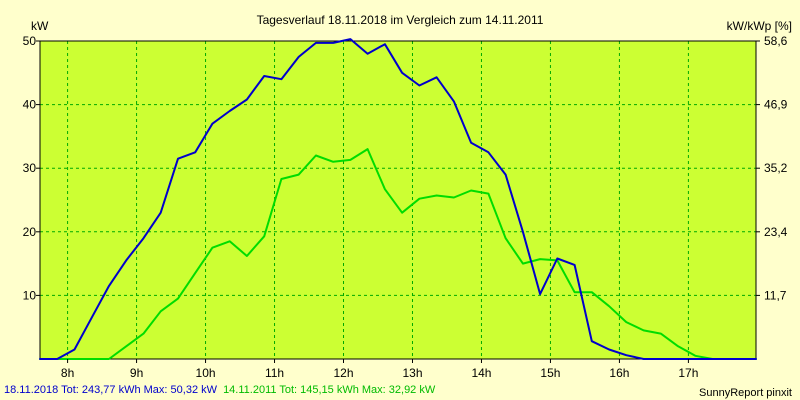 The width and height of the screenshot is (800, 400). What do you see at coordinates (776, 105) in the screenshot?
I see `y-tick-label-right: 46,9` at bounding box center [776, 105].